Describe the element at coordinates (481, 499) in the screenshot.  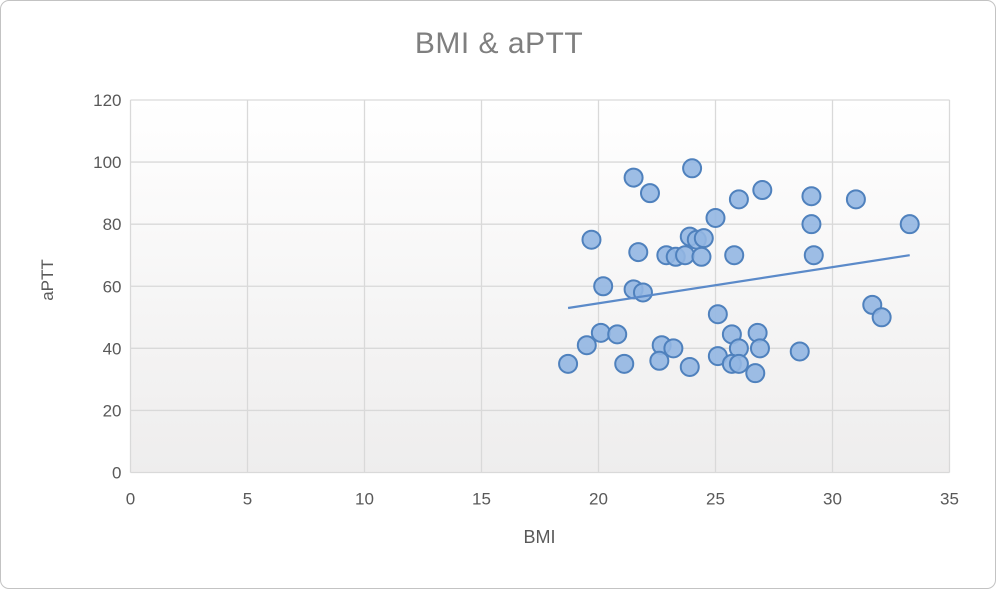
I see `x-tick-label: 15` at that location.